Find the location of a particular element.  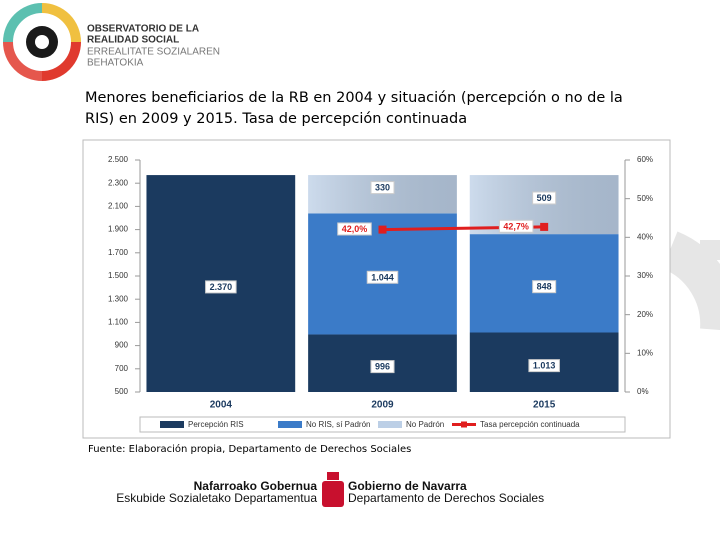

data-label: 1.044 is located at coordinates (382, 277).